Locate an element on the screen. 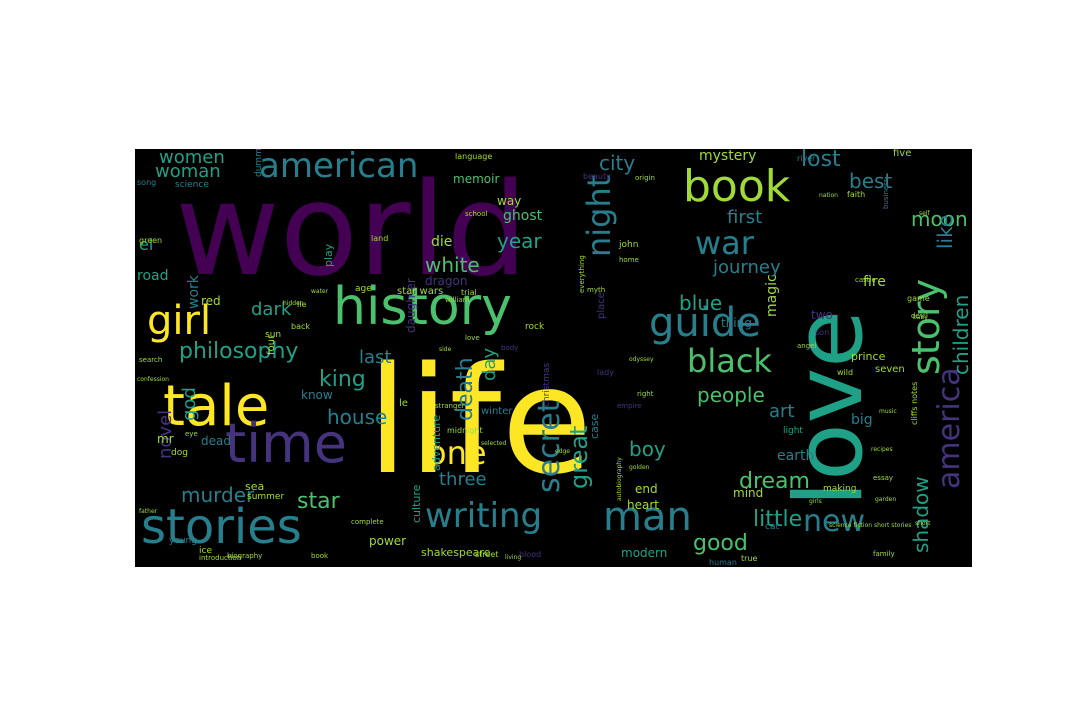  cloud-word-two: two is located at coordinates (822, 315).